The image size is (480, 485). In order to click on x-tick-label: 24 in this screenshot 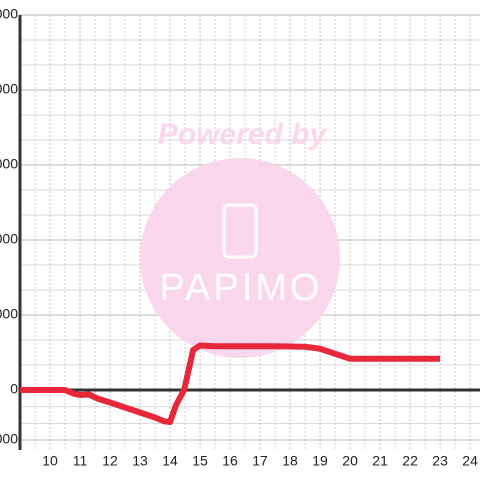, I will do `click(470, 461)`.